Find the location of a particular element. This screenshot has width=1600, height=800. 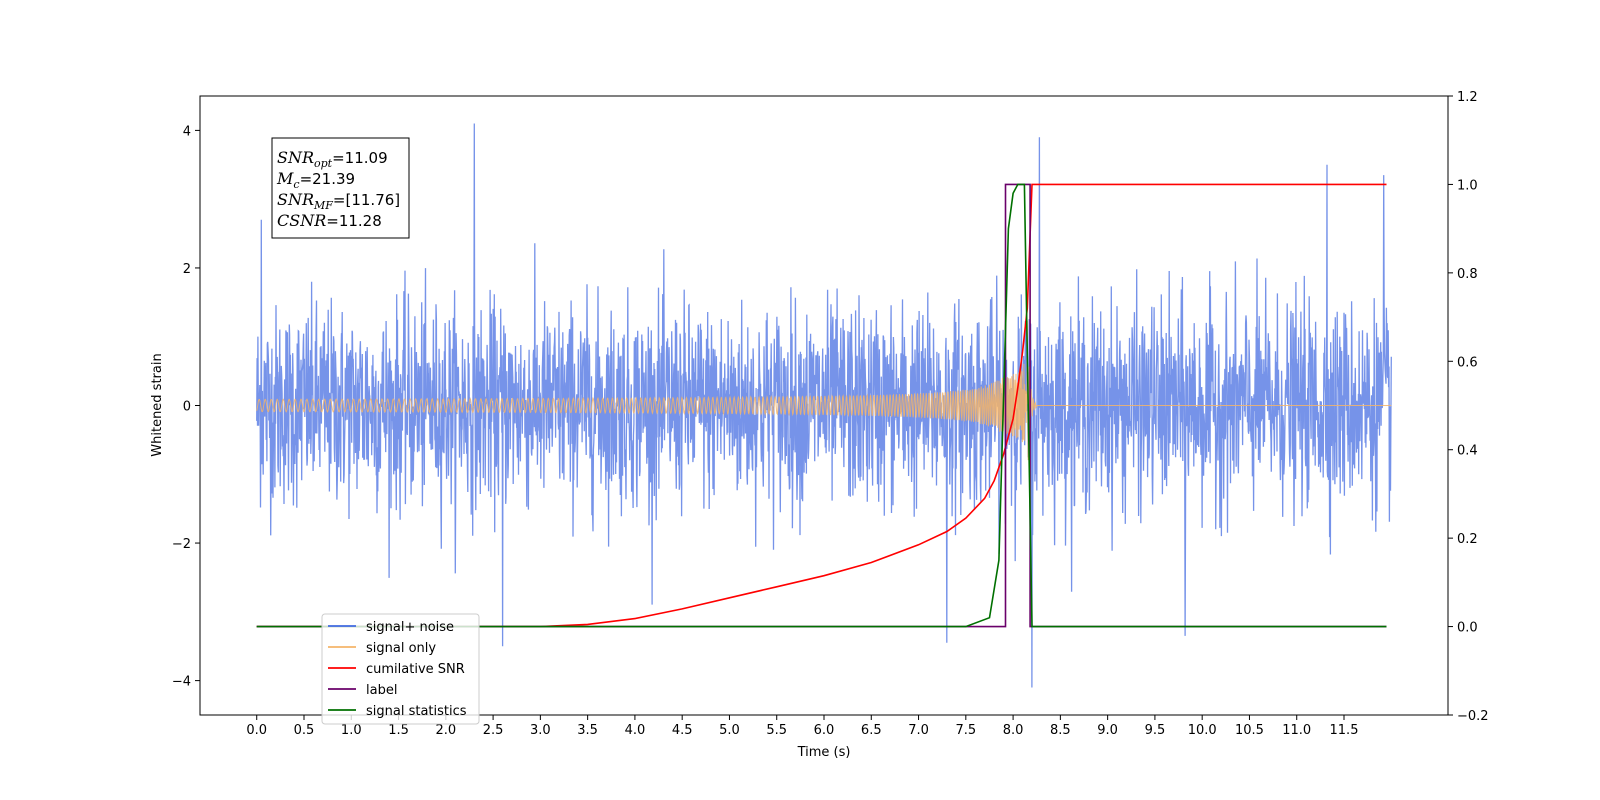

signal-only-series is located at coordinates (824, 390).